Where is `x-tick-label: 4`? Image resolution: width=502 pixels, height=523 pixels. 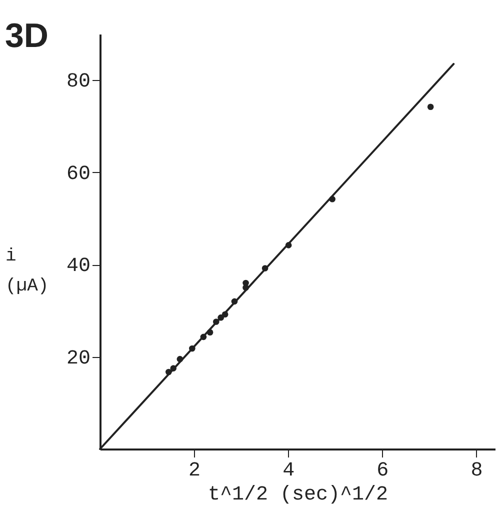 x-tick-label: 4 is located at coordinates (288, 471).